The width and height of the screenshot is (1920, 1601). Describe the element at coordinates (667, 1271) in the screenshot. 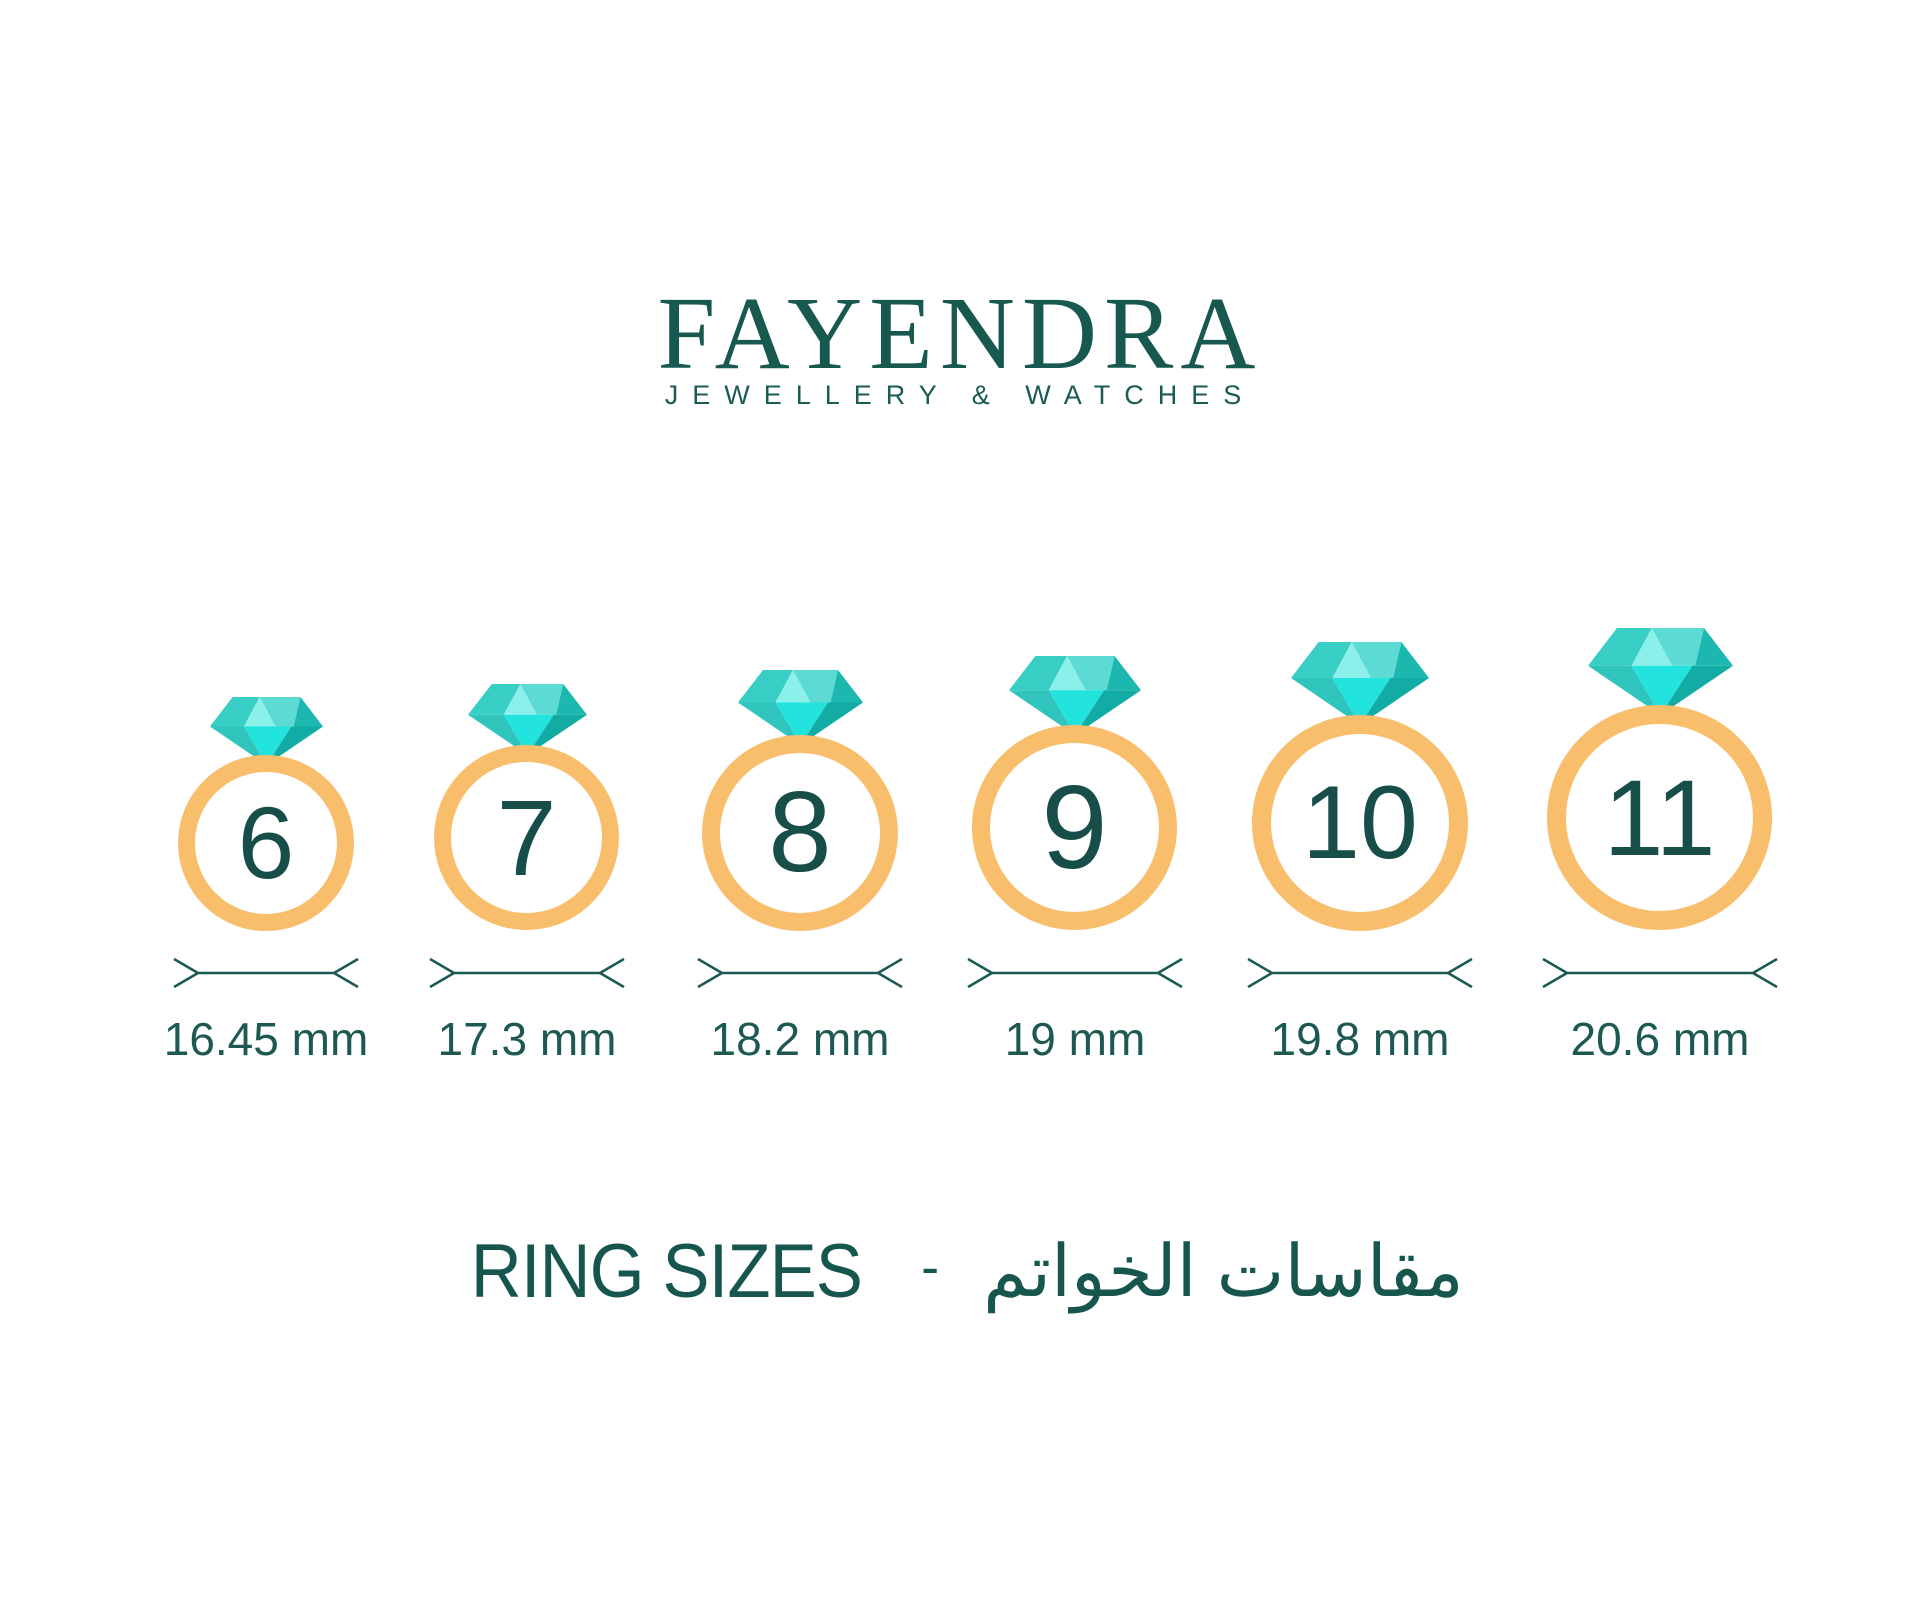

I see `chart-title-english: RING SIZES` at that location.